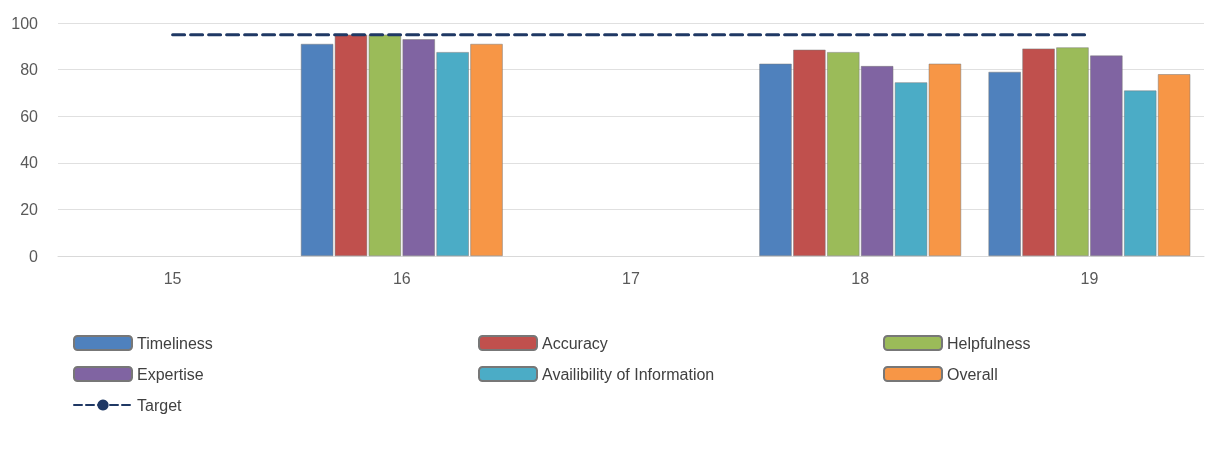  I want to click on y-tick-label: 0, so click(34, 256).